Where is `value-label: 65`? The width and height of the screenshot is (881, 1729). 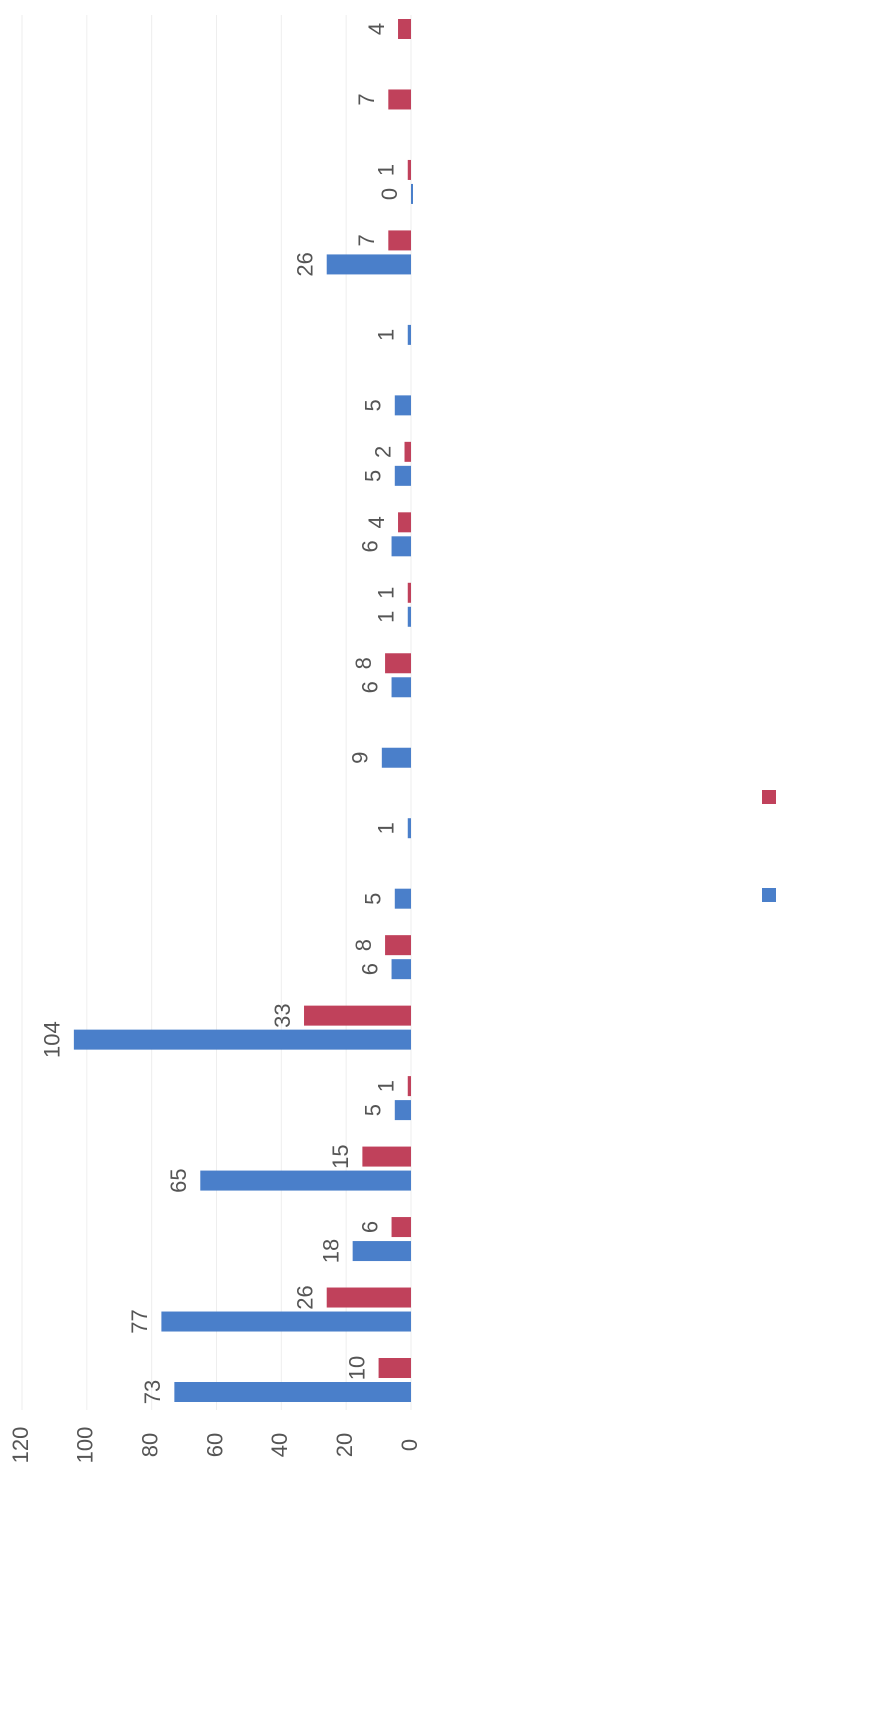
value-label: 65 is located at coordinates (178, 1180).